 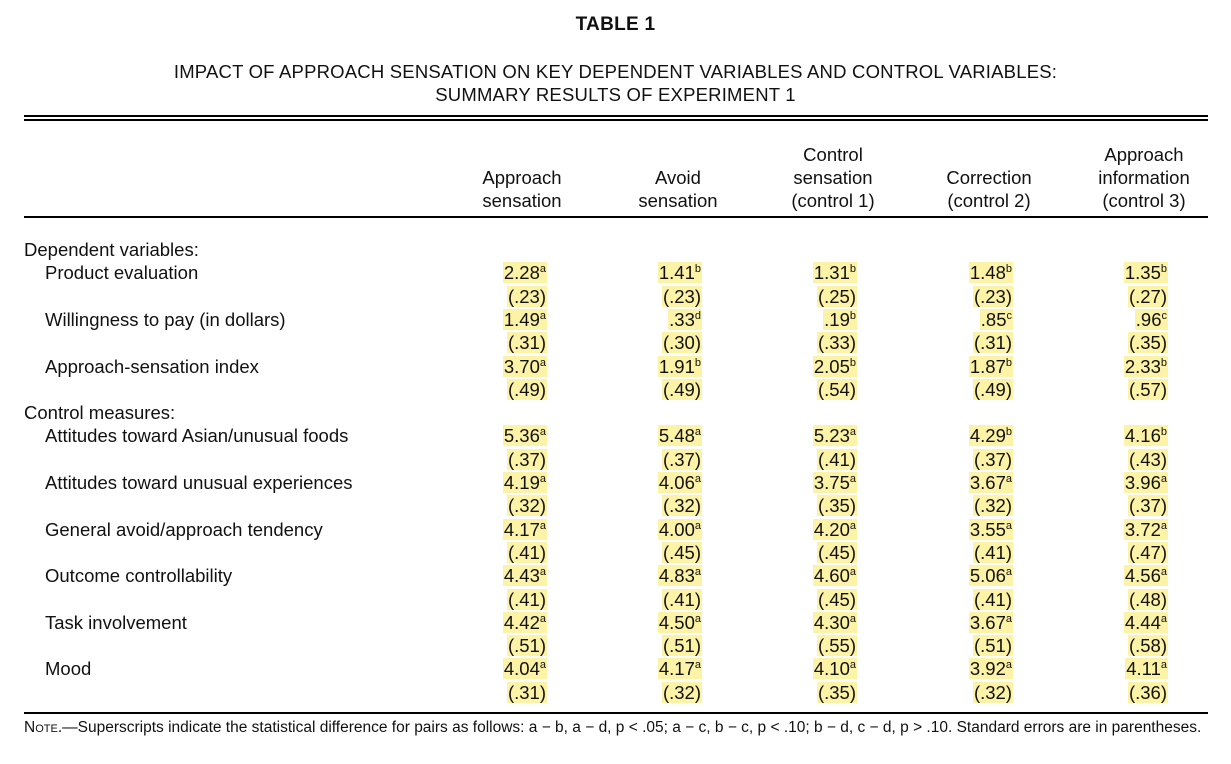 What do you see at coordinates (487, 459) in the screenshot?
I see `se-cell: (.37)` at bounding box center [487, 459].